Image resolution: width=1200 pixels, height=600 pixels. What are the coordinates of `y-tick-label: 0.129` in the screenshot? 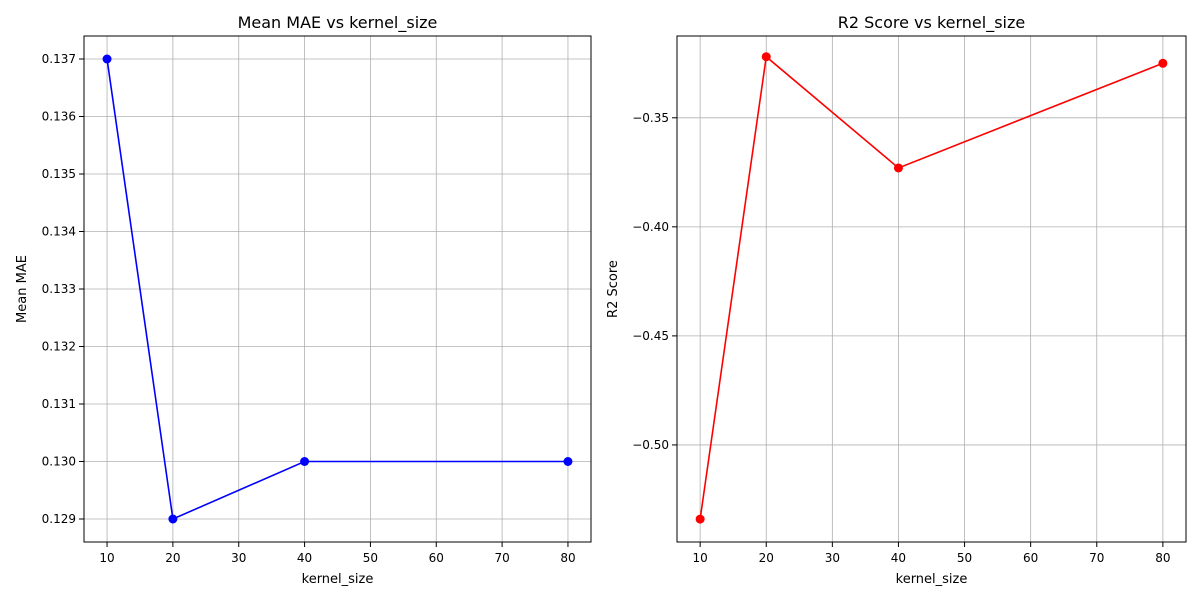 It's located at (59, 519).